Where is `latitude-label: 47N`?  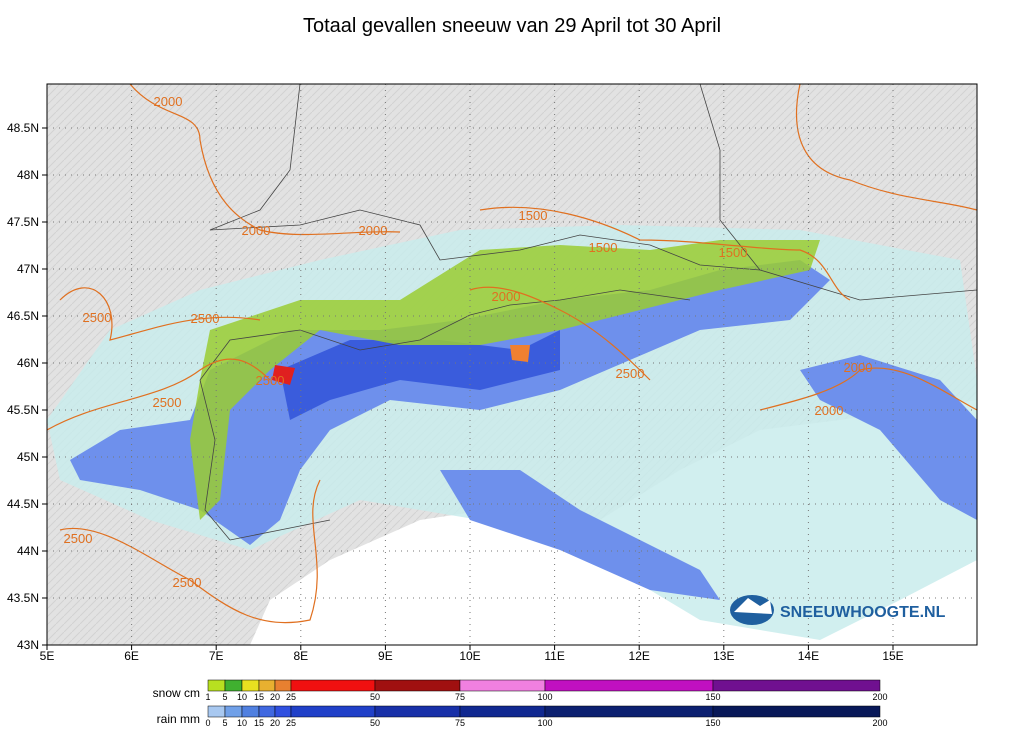 latitude-label: 47N is located at coordinates (28, 269).